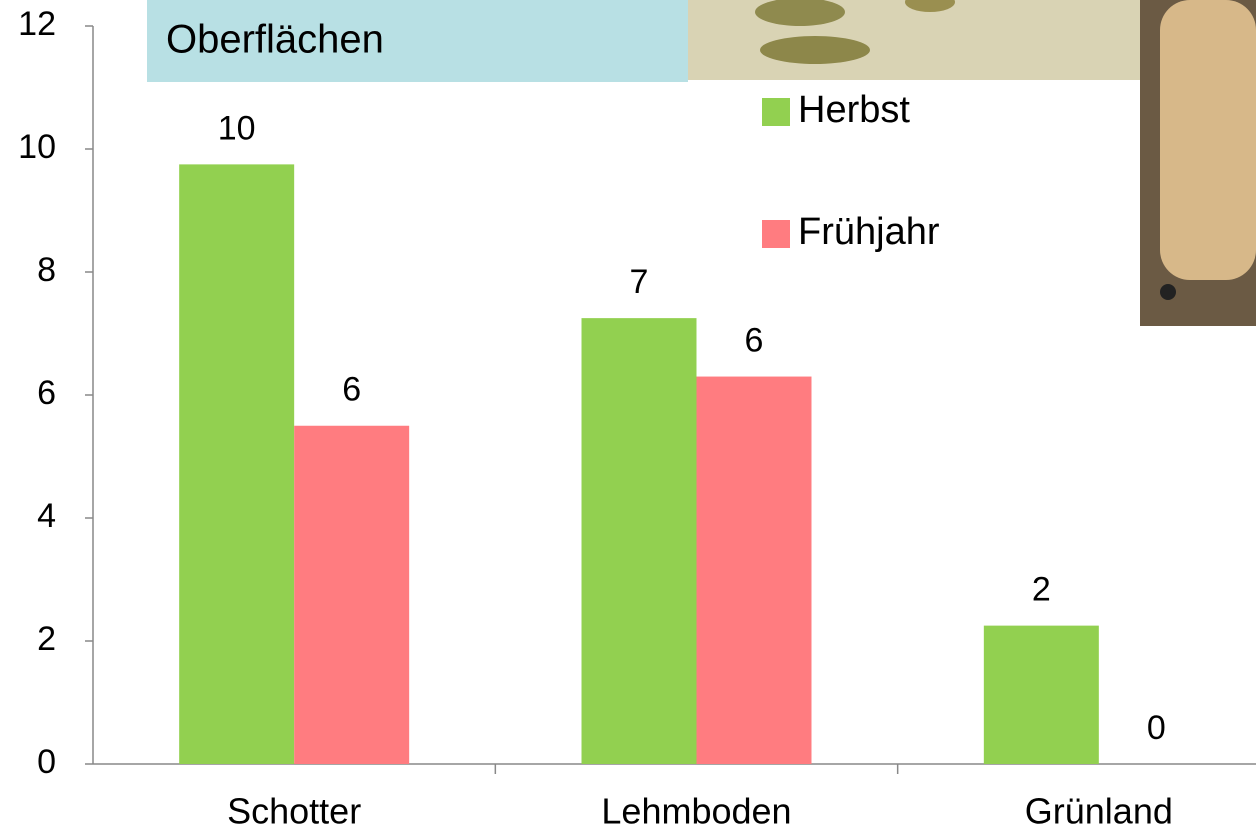  I want to click on legend-label: Frühjahr, so click(869, 232).